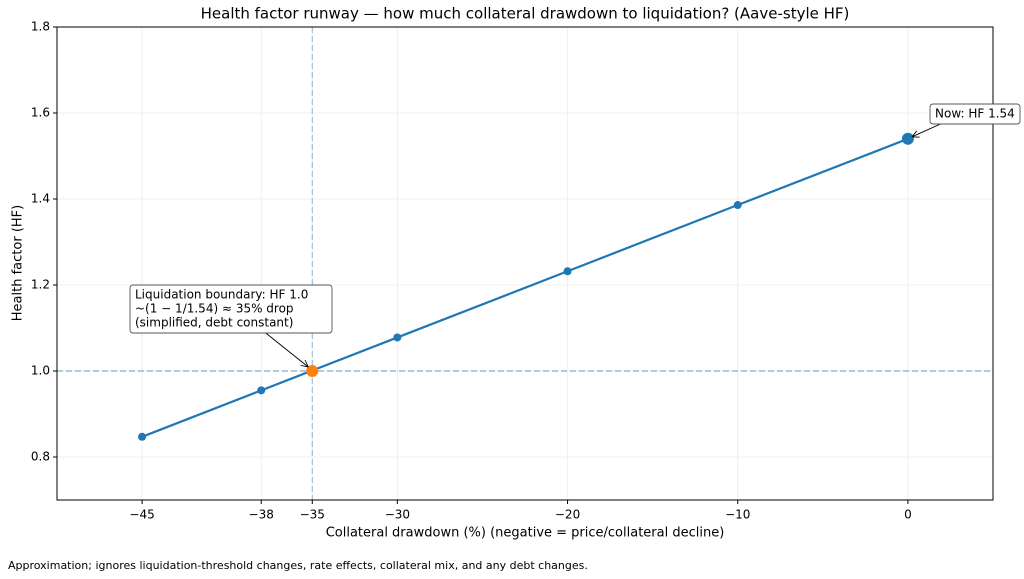 The width and height of the screenshot is (1024, 579). Describe the element at coordinates (40, 199) in the screenshot. I see `y-tick-label: 1.4` at that location.